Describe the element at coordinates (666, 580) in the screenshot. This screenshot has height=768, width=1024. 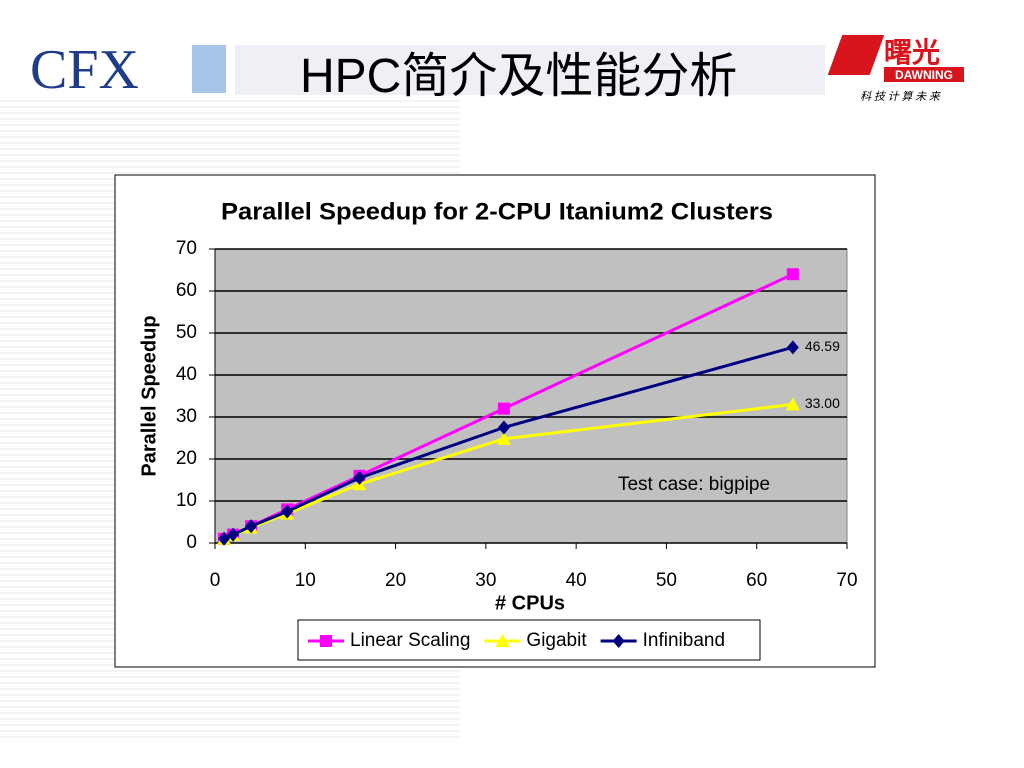
I see `x-tick-label: 50` at that location.